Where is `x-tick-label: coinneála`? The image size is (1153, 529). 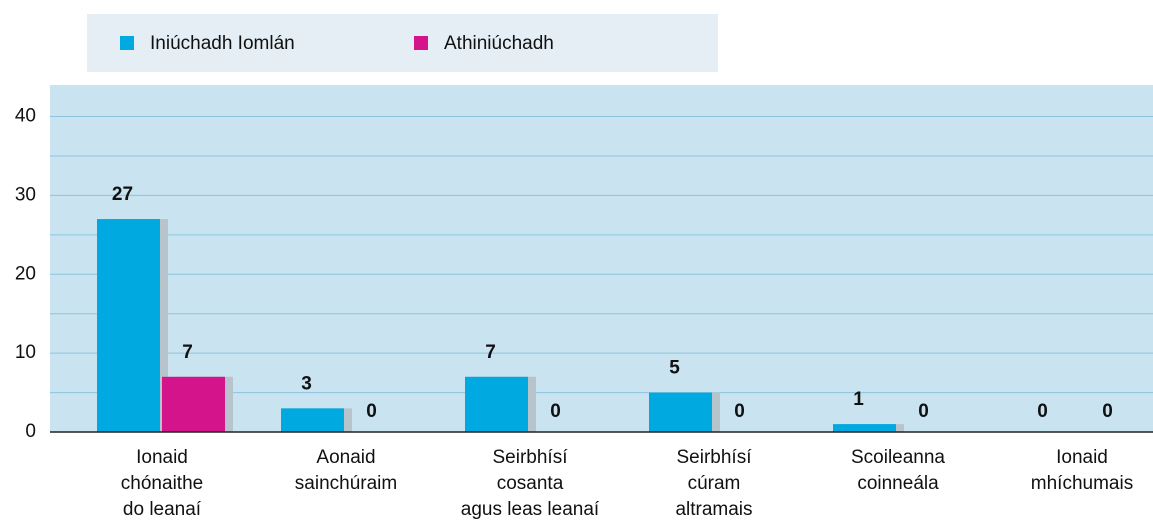 x-tick-label: coinneála is located at coordinates (898, 483).